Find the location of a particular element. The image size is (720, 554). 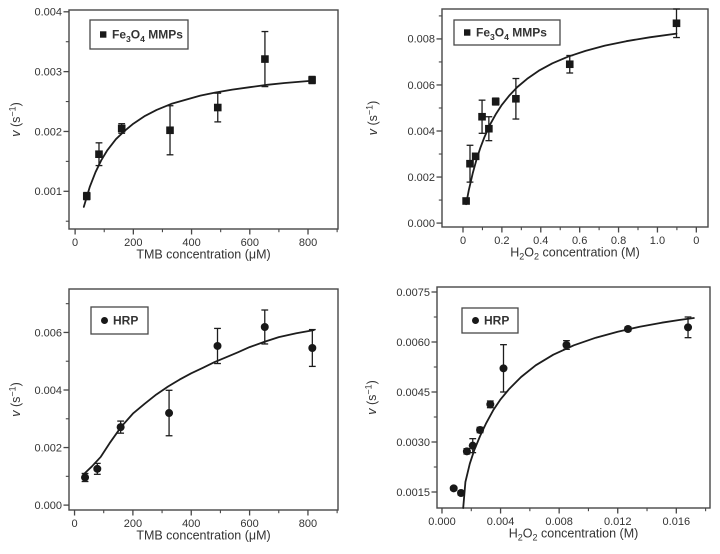

svg-text: 0.0045 is located at coordinates (413, 393).